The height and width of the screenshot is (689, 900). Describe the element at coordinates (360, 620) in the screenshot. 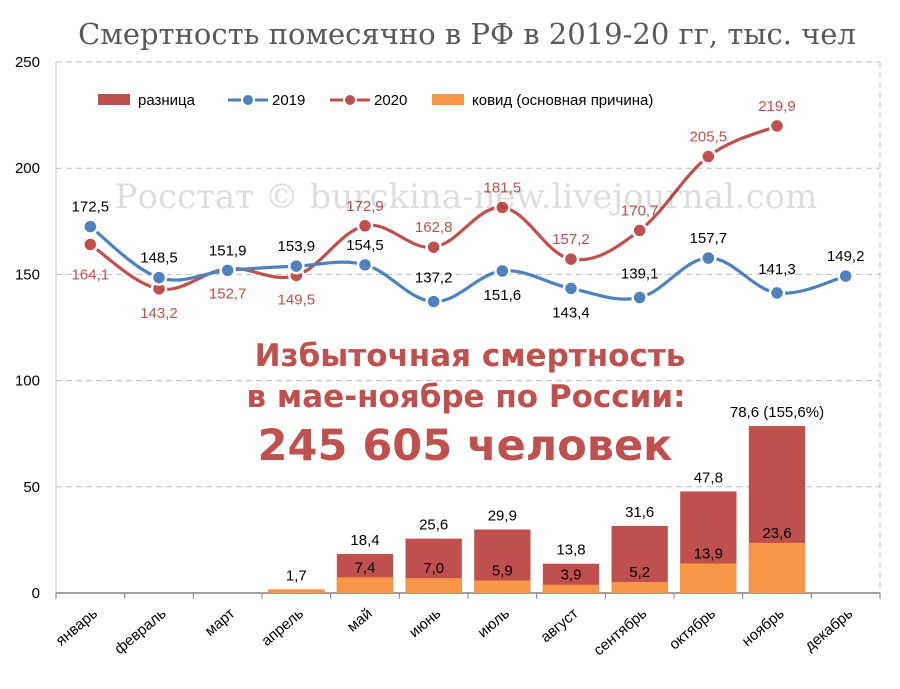

I see `x-tick-label: май` at that location.